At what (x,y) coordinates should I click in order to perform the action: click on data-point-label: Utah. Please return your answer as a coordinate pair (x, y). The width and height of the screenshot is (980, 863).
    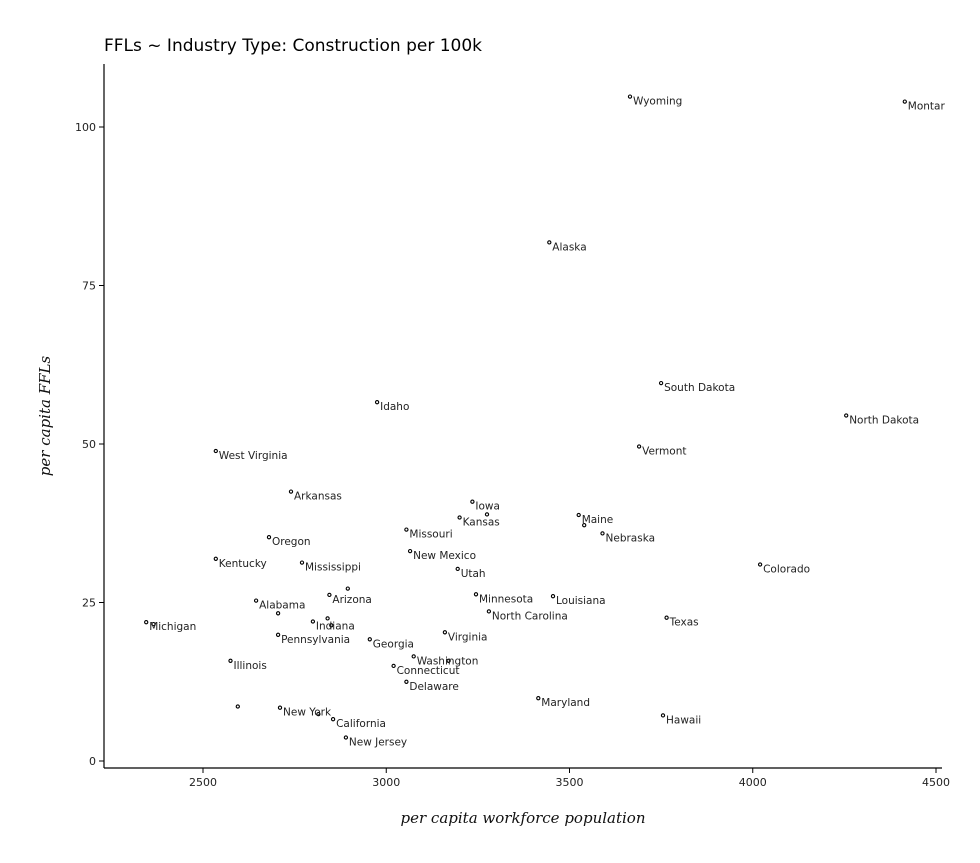
    Looking at the image, I should click on (473, 574).